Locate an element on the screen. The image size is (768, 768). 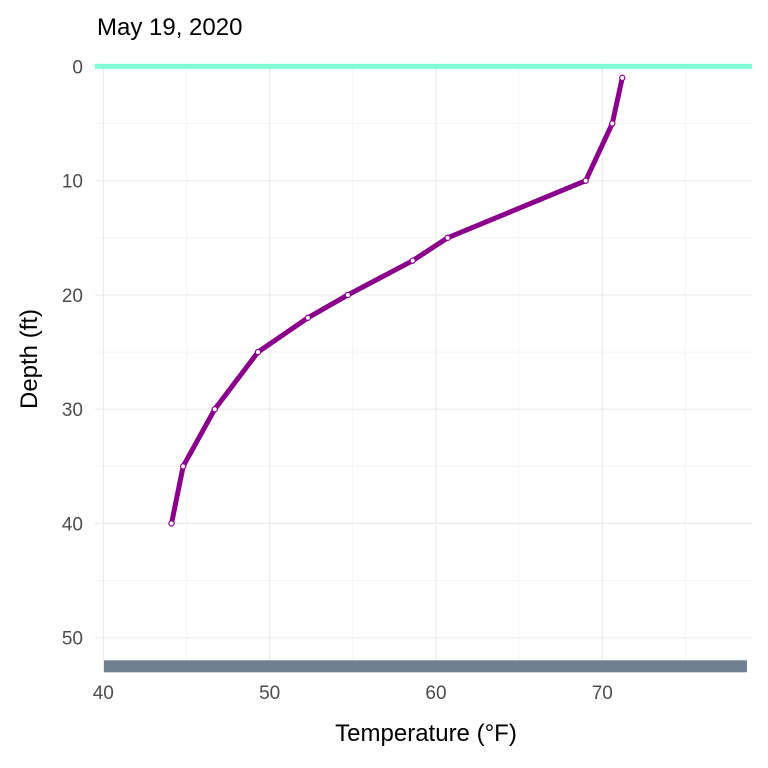
y-tick-label: 40 is located at coordinates (72, 524).